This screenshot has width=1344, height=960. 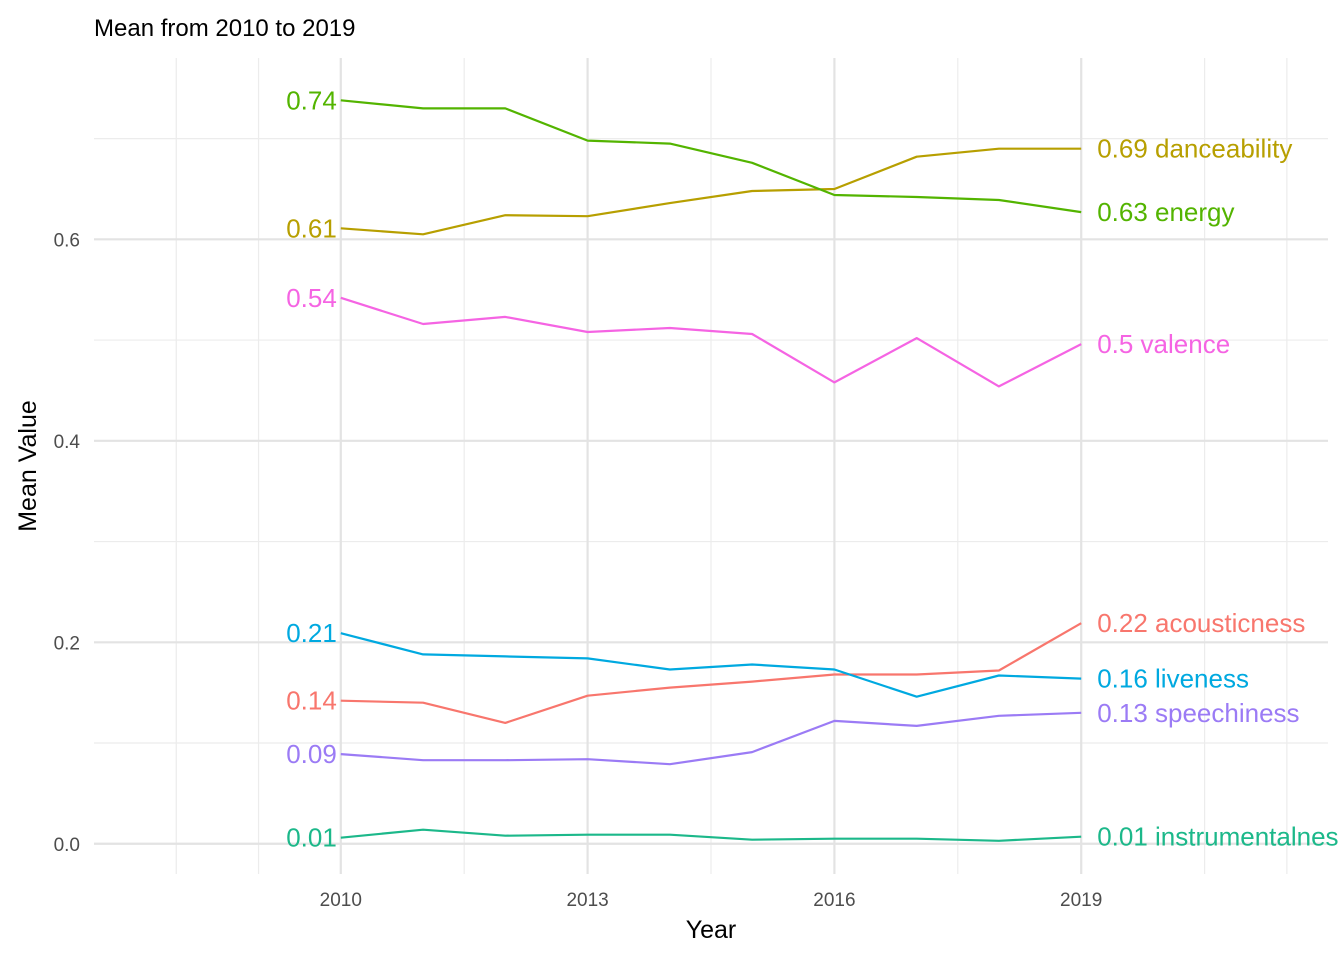 I want to click on series-line-acousticness, so click(x=711, y=673).